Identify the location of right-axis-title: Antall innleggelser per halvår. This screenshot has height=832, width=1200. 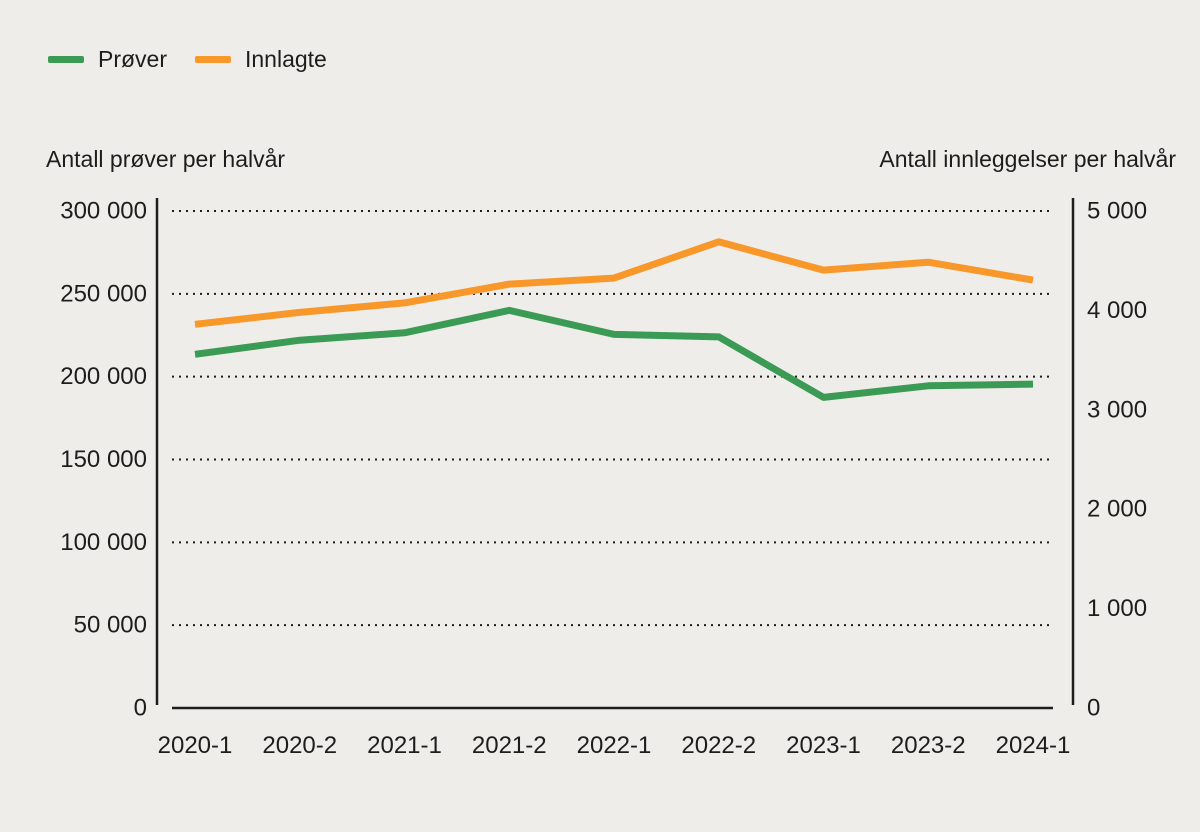
(1027, 159).